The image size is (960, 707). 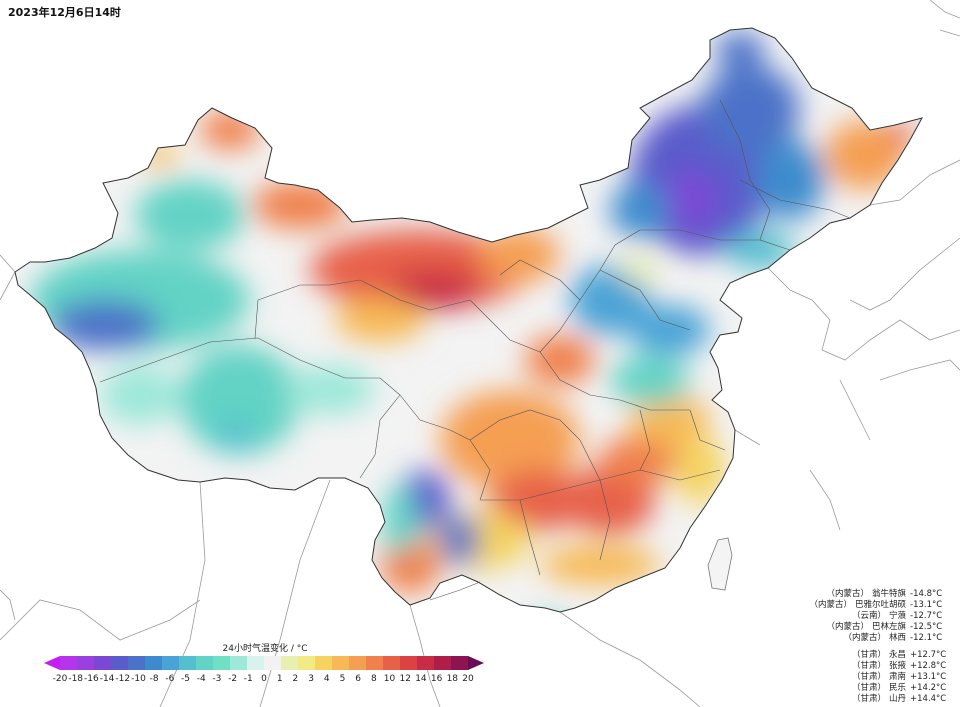 What do you see at coordinates (170, 679) in the screenshot?
I see `legend-tick-label: -6` at bounding box center [170, 679].